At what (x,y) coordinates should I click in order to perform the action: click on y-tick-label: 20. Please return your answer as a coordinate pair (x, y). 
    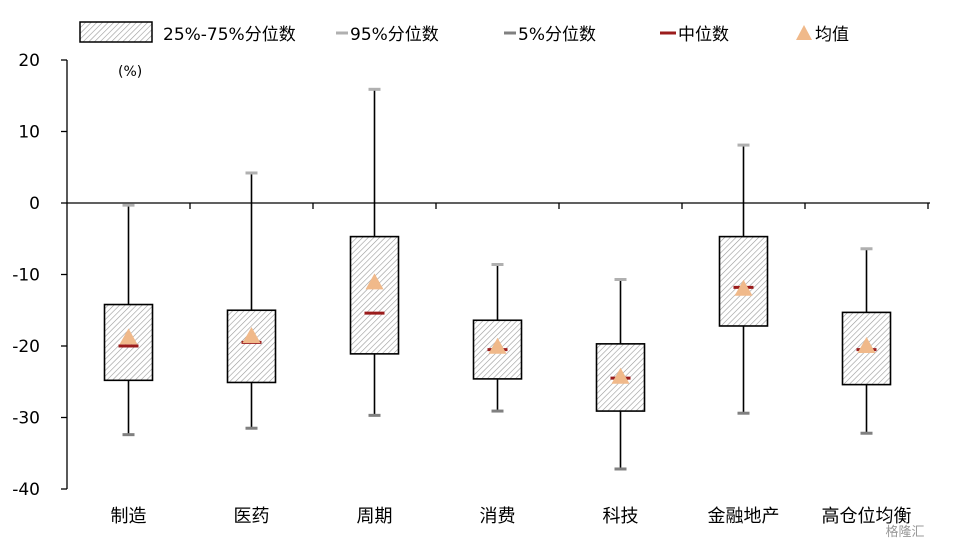
    Looking at the image, I should click on (29, 61).